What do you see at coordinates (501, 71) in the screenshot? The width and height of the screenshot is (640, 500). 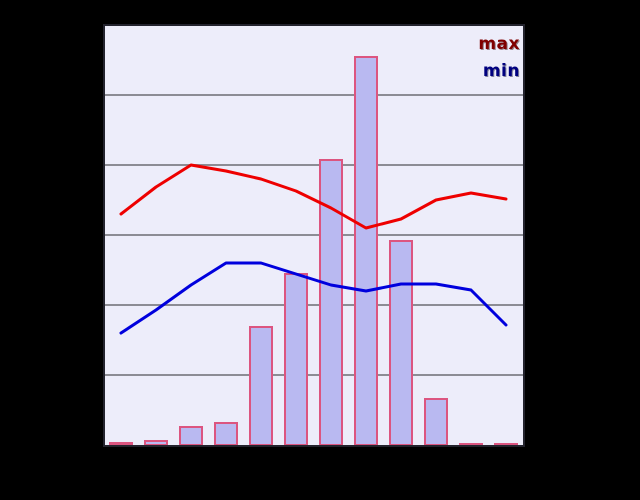 I see `legend-min-label: min` at bounding box center [501, 71].